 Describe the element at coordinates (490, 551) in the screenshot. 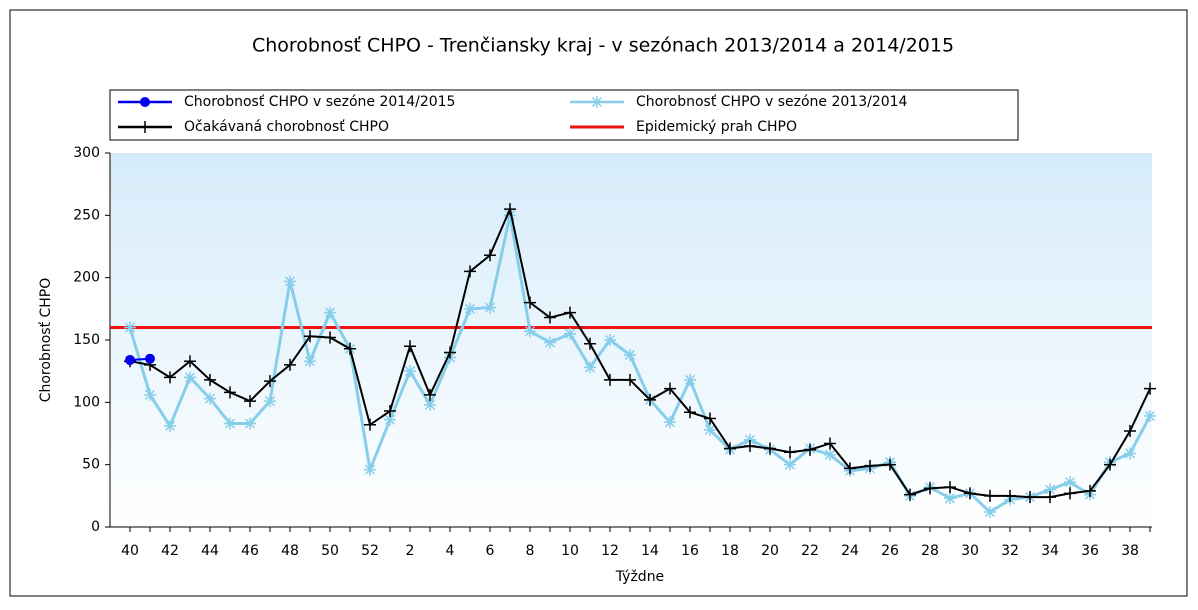

I see `x-tick-label: 6` at that location.